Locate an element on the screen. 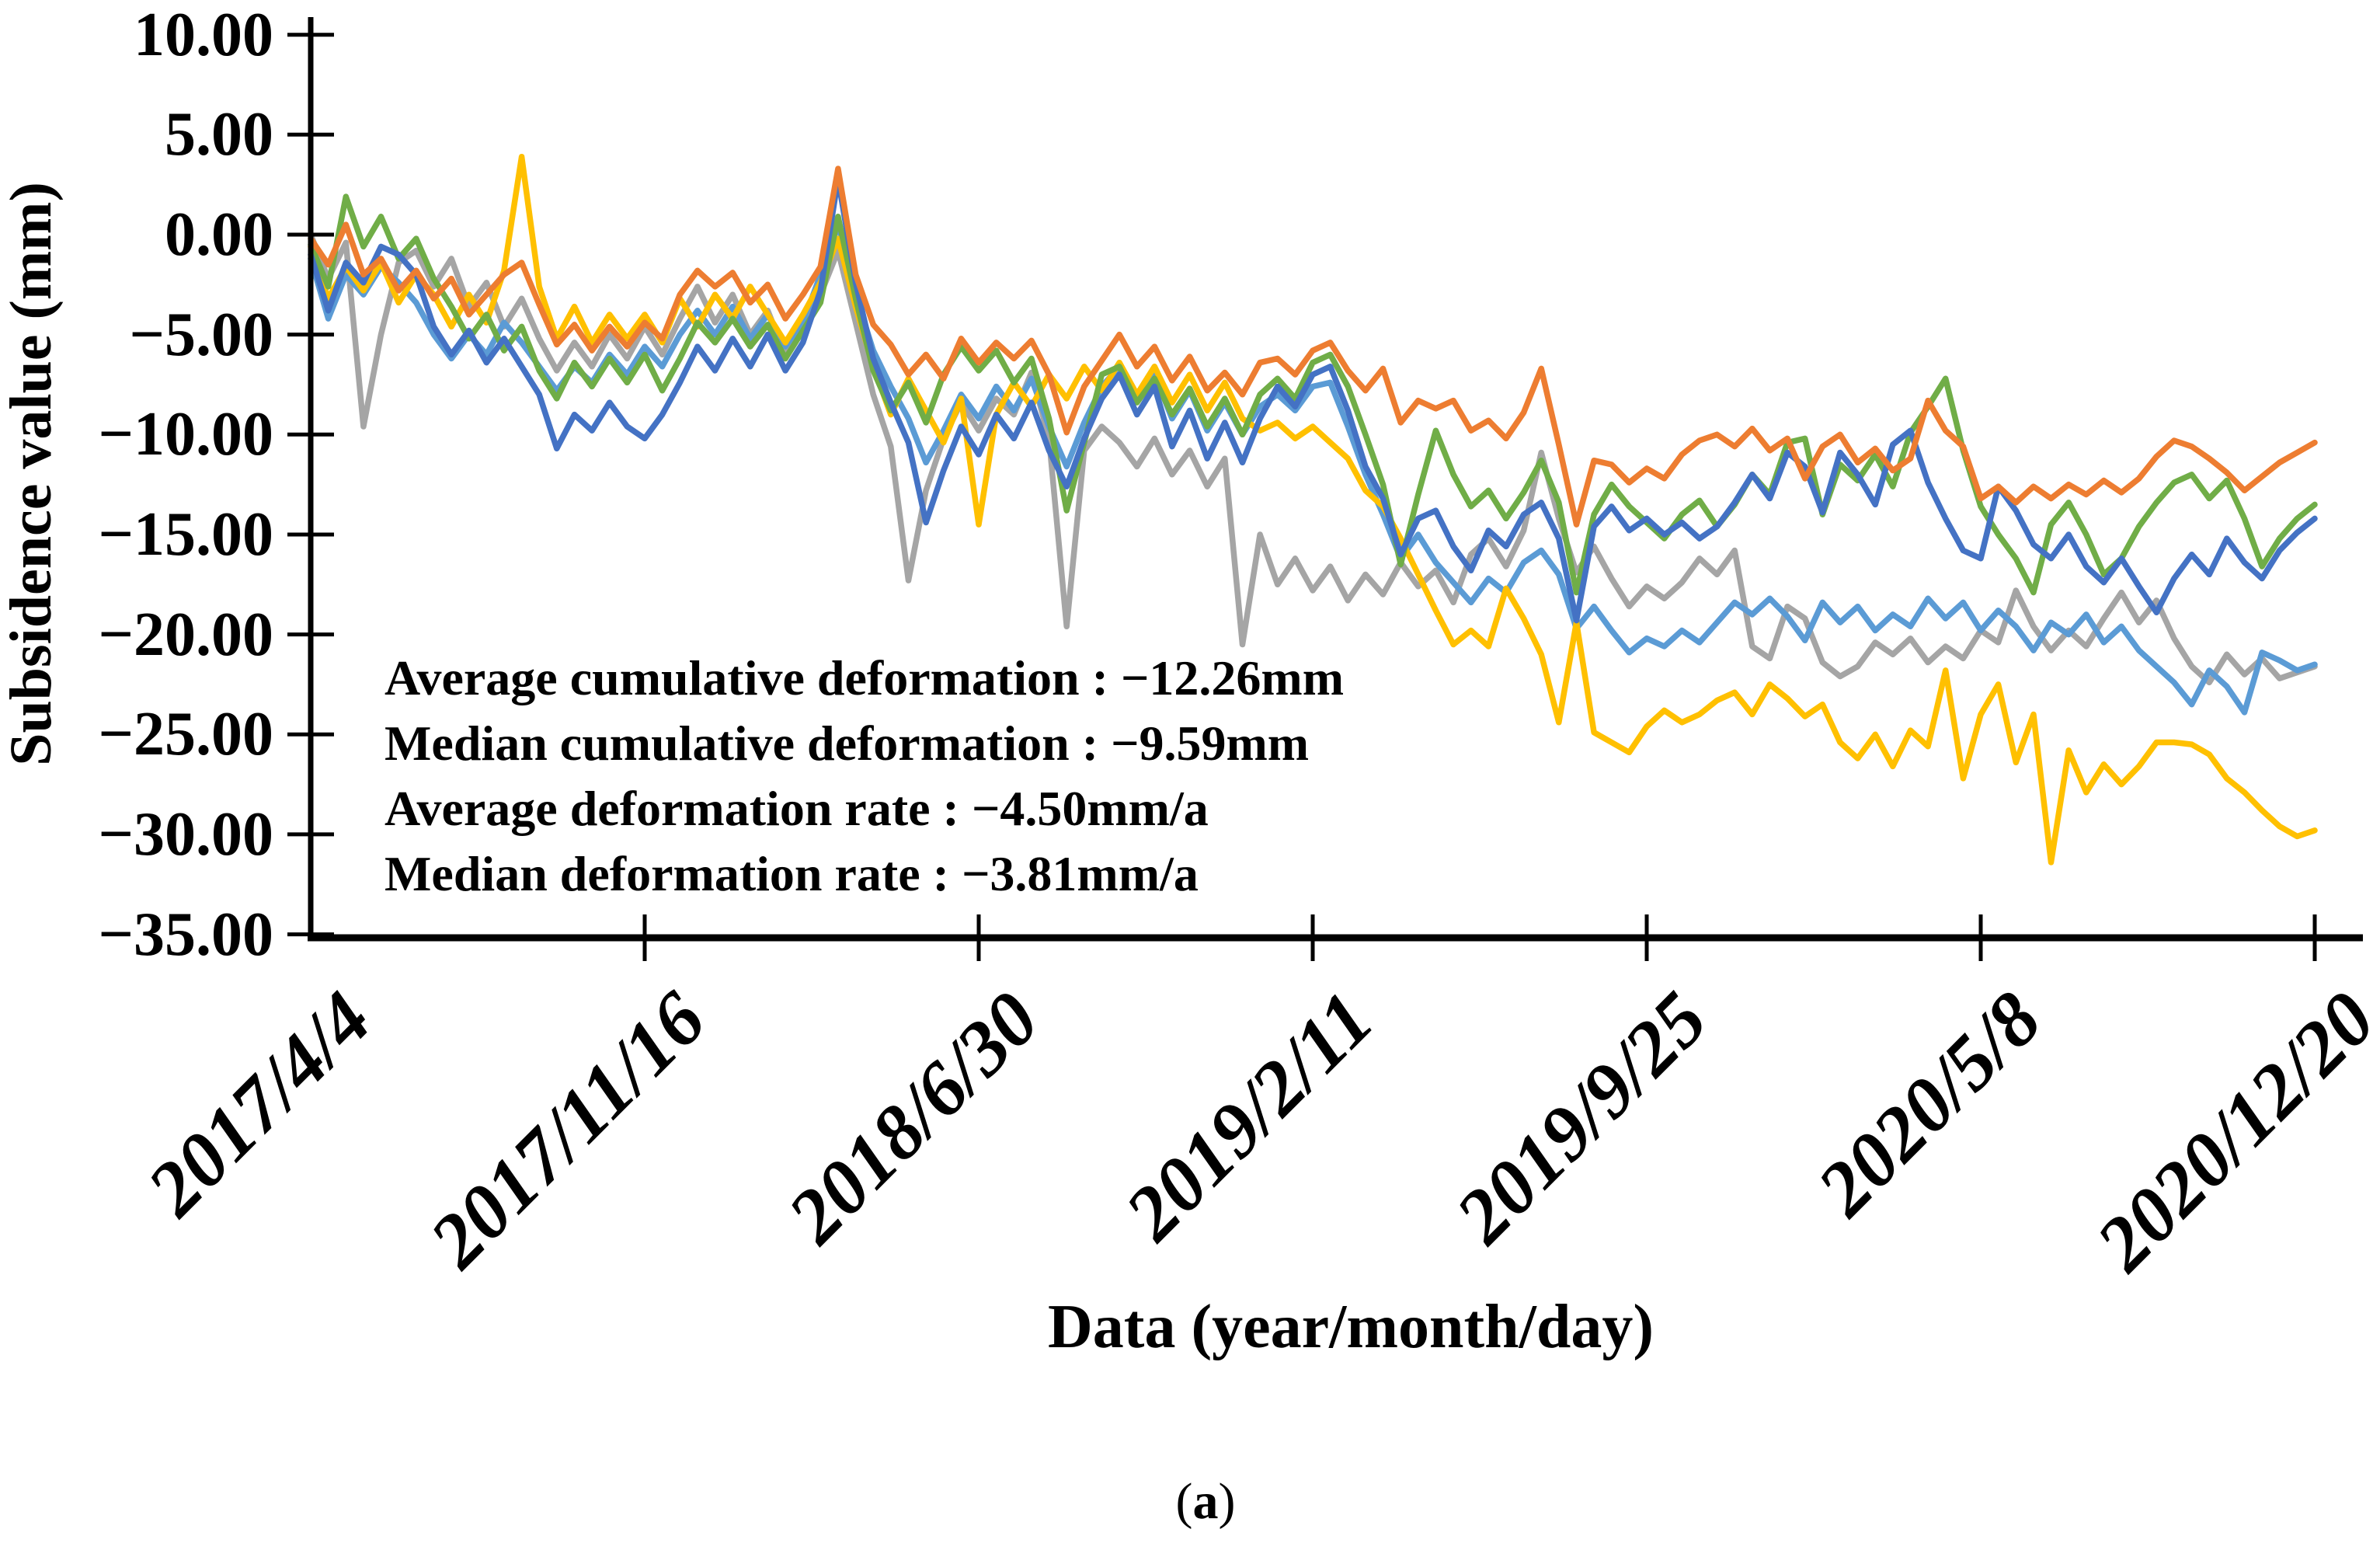  y-tick-label: −20.00 is located at coordinates (186, 635).